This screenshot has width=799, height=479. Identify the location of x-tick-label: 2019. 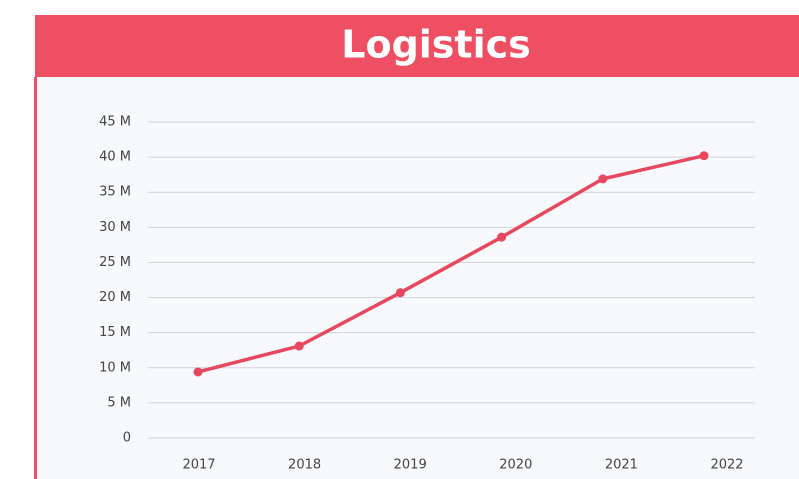
(410, 465).